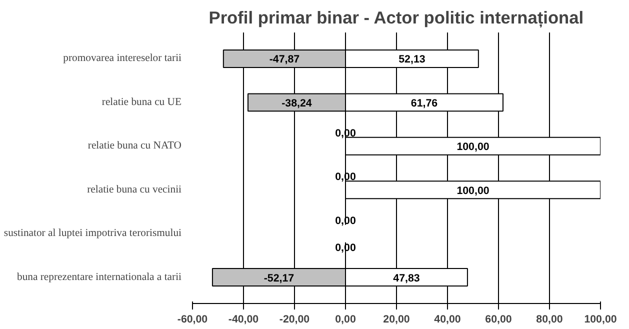  What do you see at coordinates (396, 320) in the screenshot?
I see `x-tick-label: 20,00` at bounding box center [396, 320].